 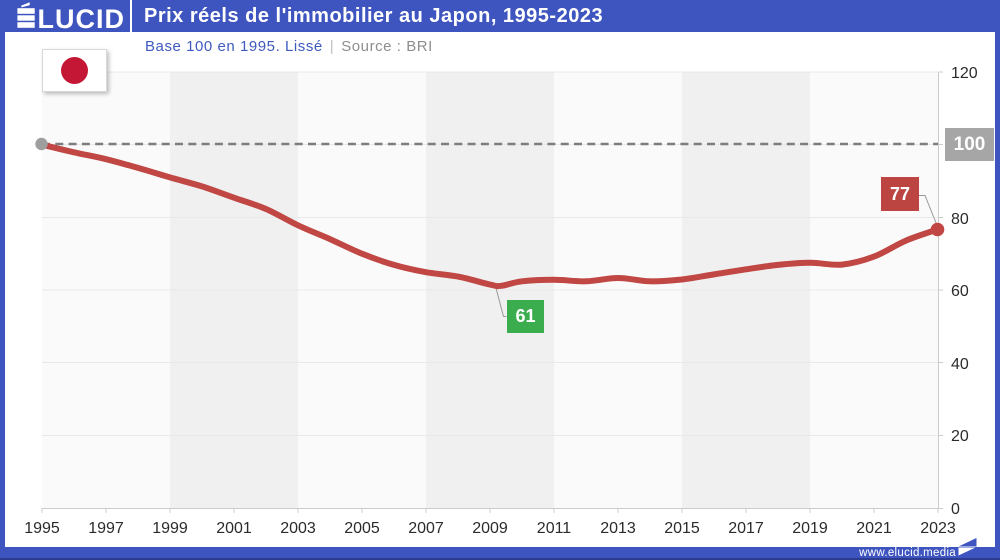 I want to click on svg-text: LUCID, so click(x=82, y=18).